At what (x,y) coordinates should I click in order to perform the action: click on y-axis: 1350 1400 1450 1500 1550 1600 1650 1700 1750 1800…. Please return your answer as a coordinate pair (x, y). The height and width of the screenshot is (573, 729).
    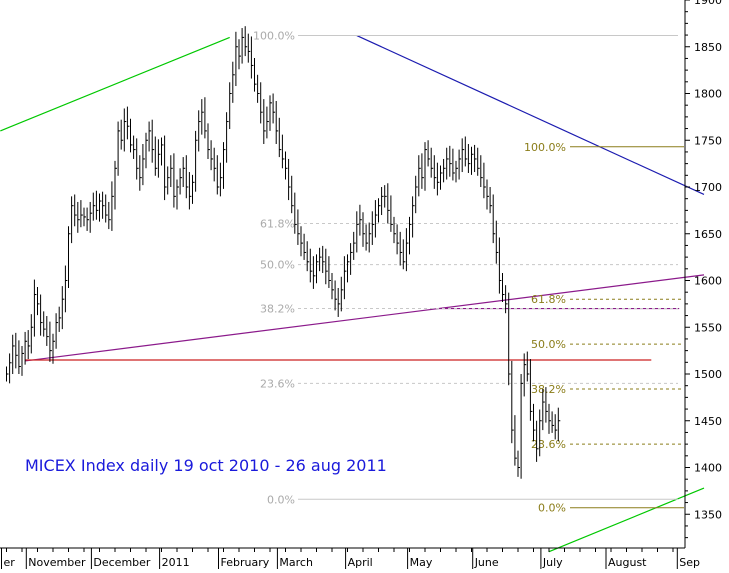
    Looking at the image, I should click on (703, 274).